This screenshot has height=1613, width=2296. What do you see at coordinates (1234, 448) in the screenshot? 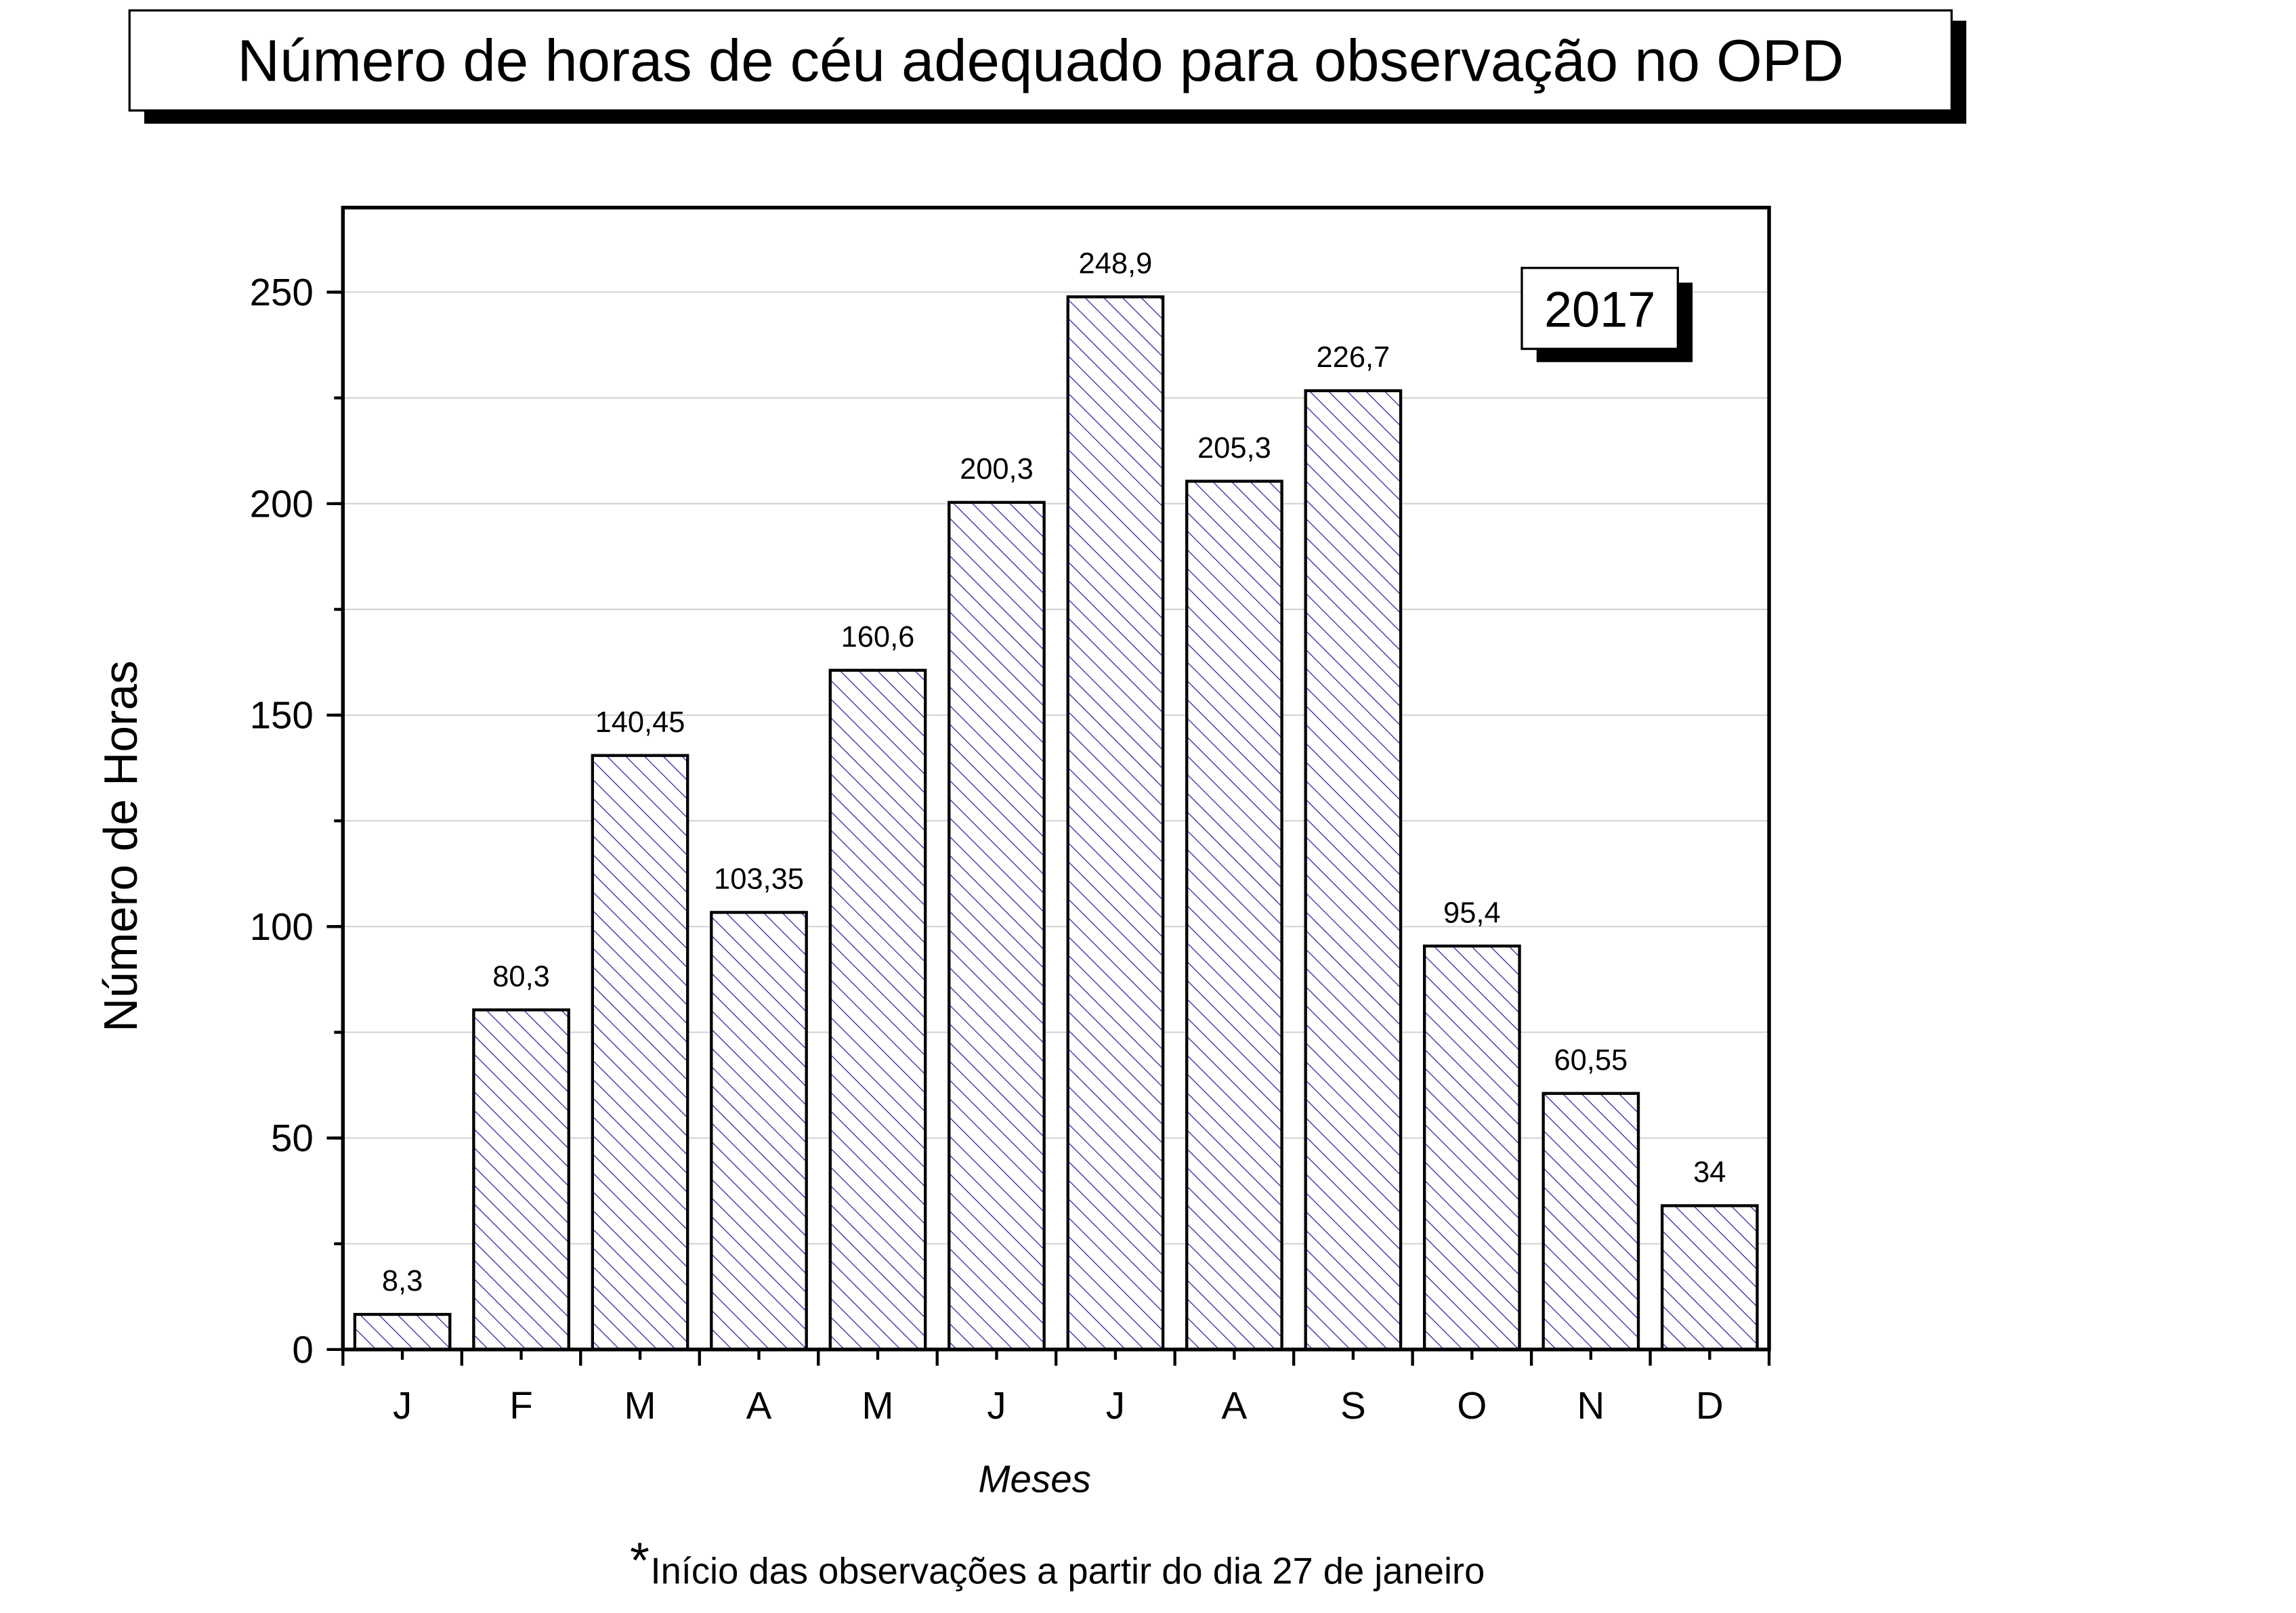
I see `bar-value-label: 205,3` at bounding box center [1234, 448].